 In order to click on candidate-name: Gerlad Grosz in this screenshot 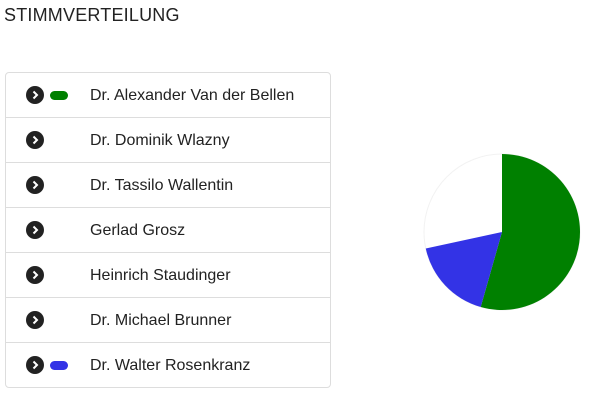, I will do `click(138, 230)`.